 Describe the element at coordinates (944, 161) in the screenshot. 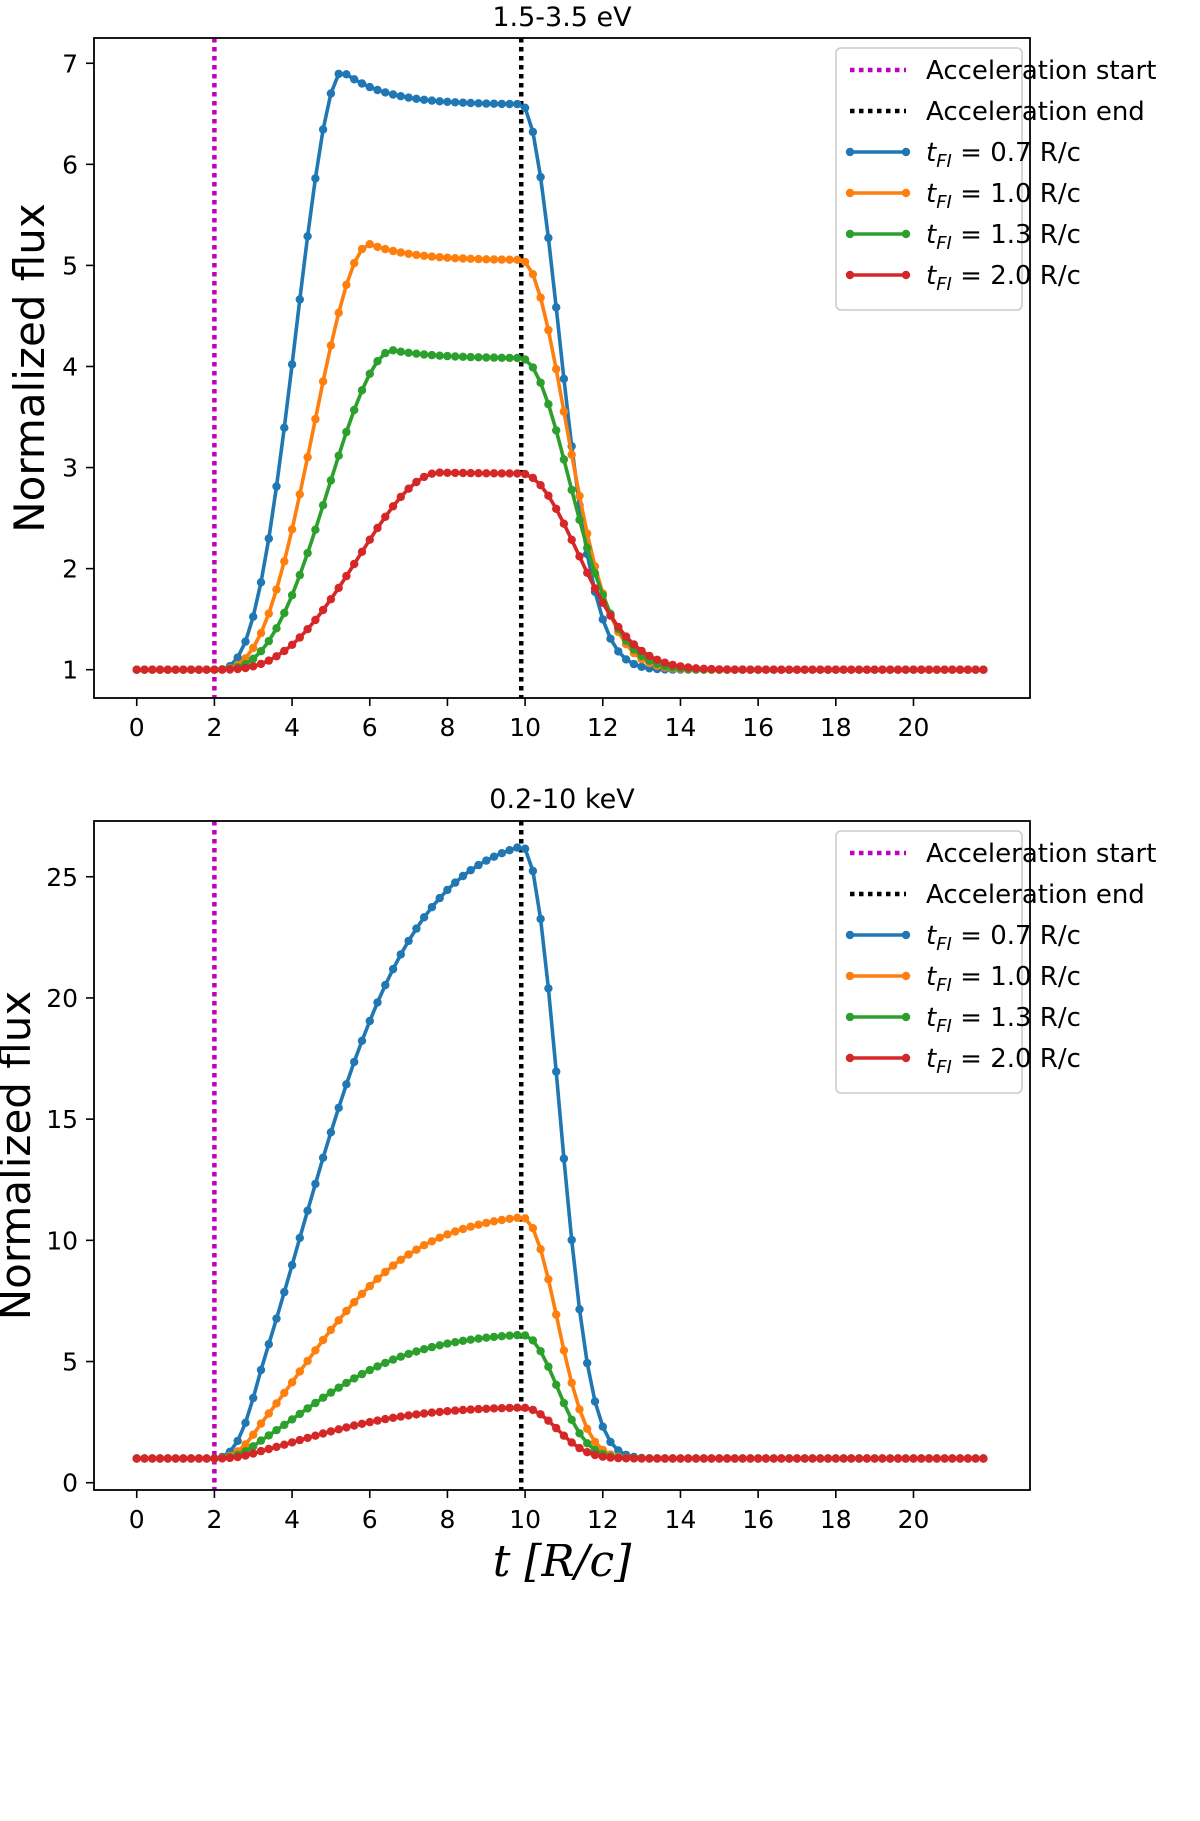

I see `legend-label-sub: FI` at that location.